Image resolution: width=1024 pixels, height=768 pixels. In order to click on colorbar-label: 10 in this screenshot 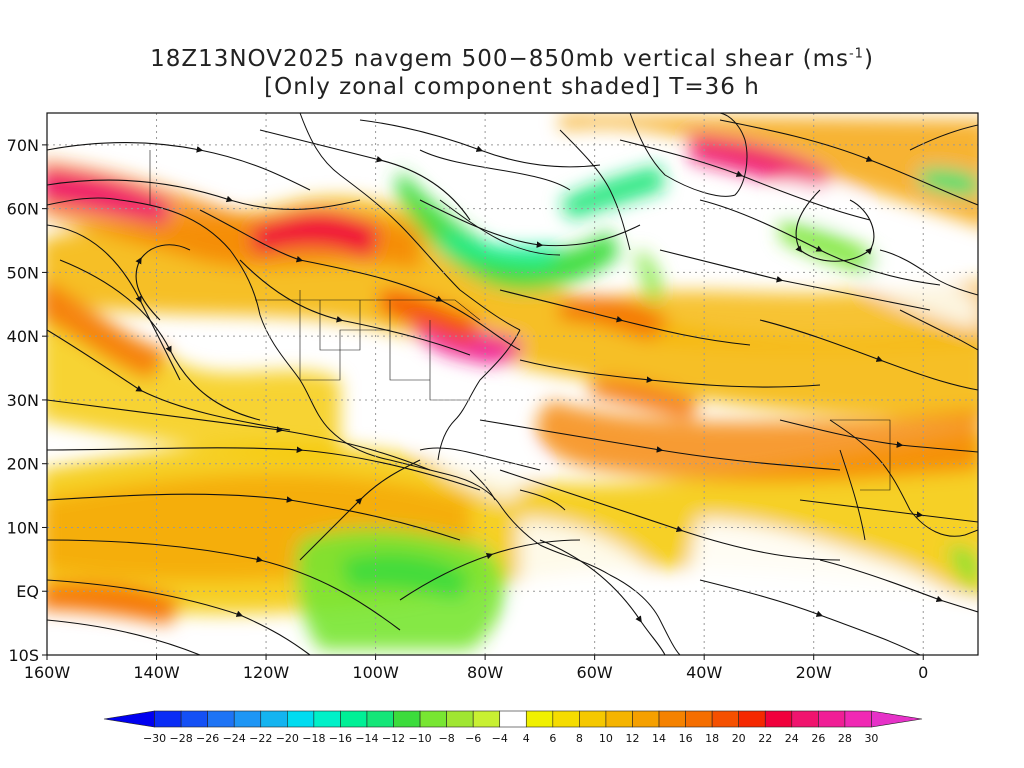, I will do `click(606, 738)`.